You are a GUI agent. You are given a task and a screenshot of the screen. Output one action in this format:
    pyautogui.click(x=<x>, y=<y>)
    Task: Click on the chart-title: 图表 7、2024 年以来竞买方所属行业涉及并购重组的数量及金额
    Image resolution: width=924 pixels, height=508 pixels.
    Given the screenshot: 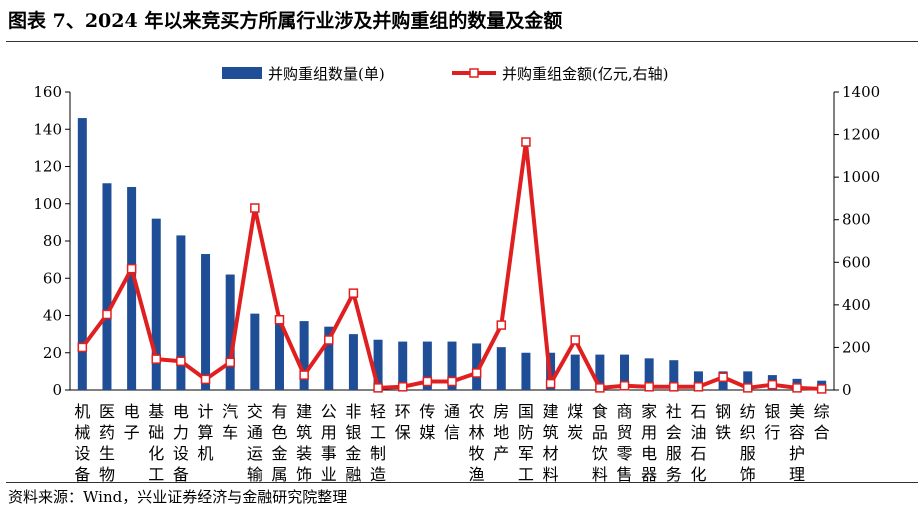 What is the action you would take?
    pyautogui.click(x=285, y=21)
    